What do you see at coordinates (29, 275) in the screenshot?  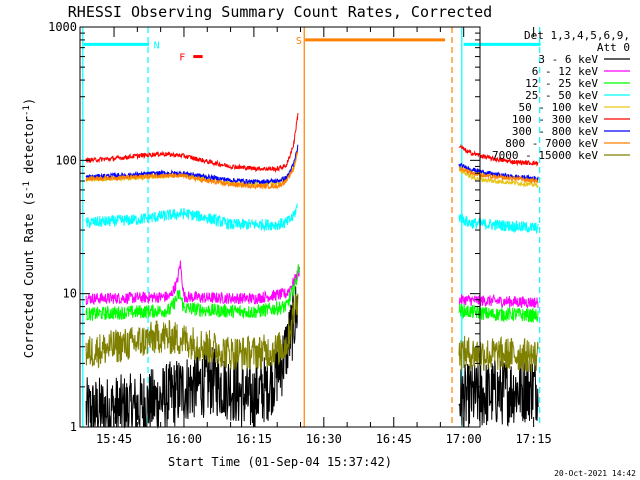 I see `y-label-main: Corrected Count Rate (s` at bounding box center [29, 275].